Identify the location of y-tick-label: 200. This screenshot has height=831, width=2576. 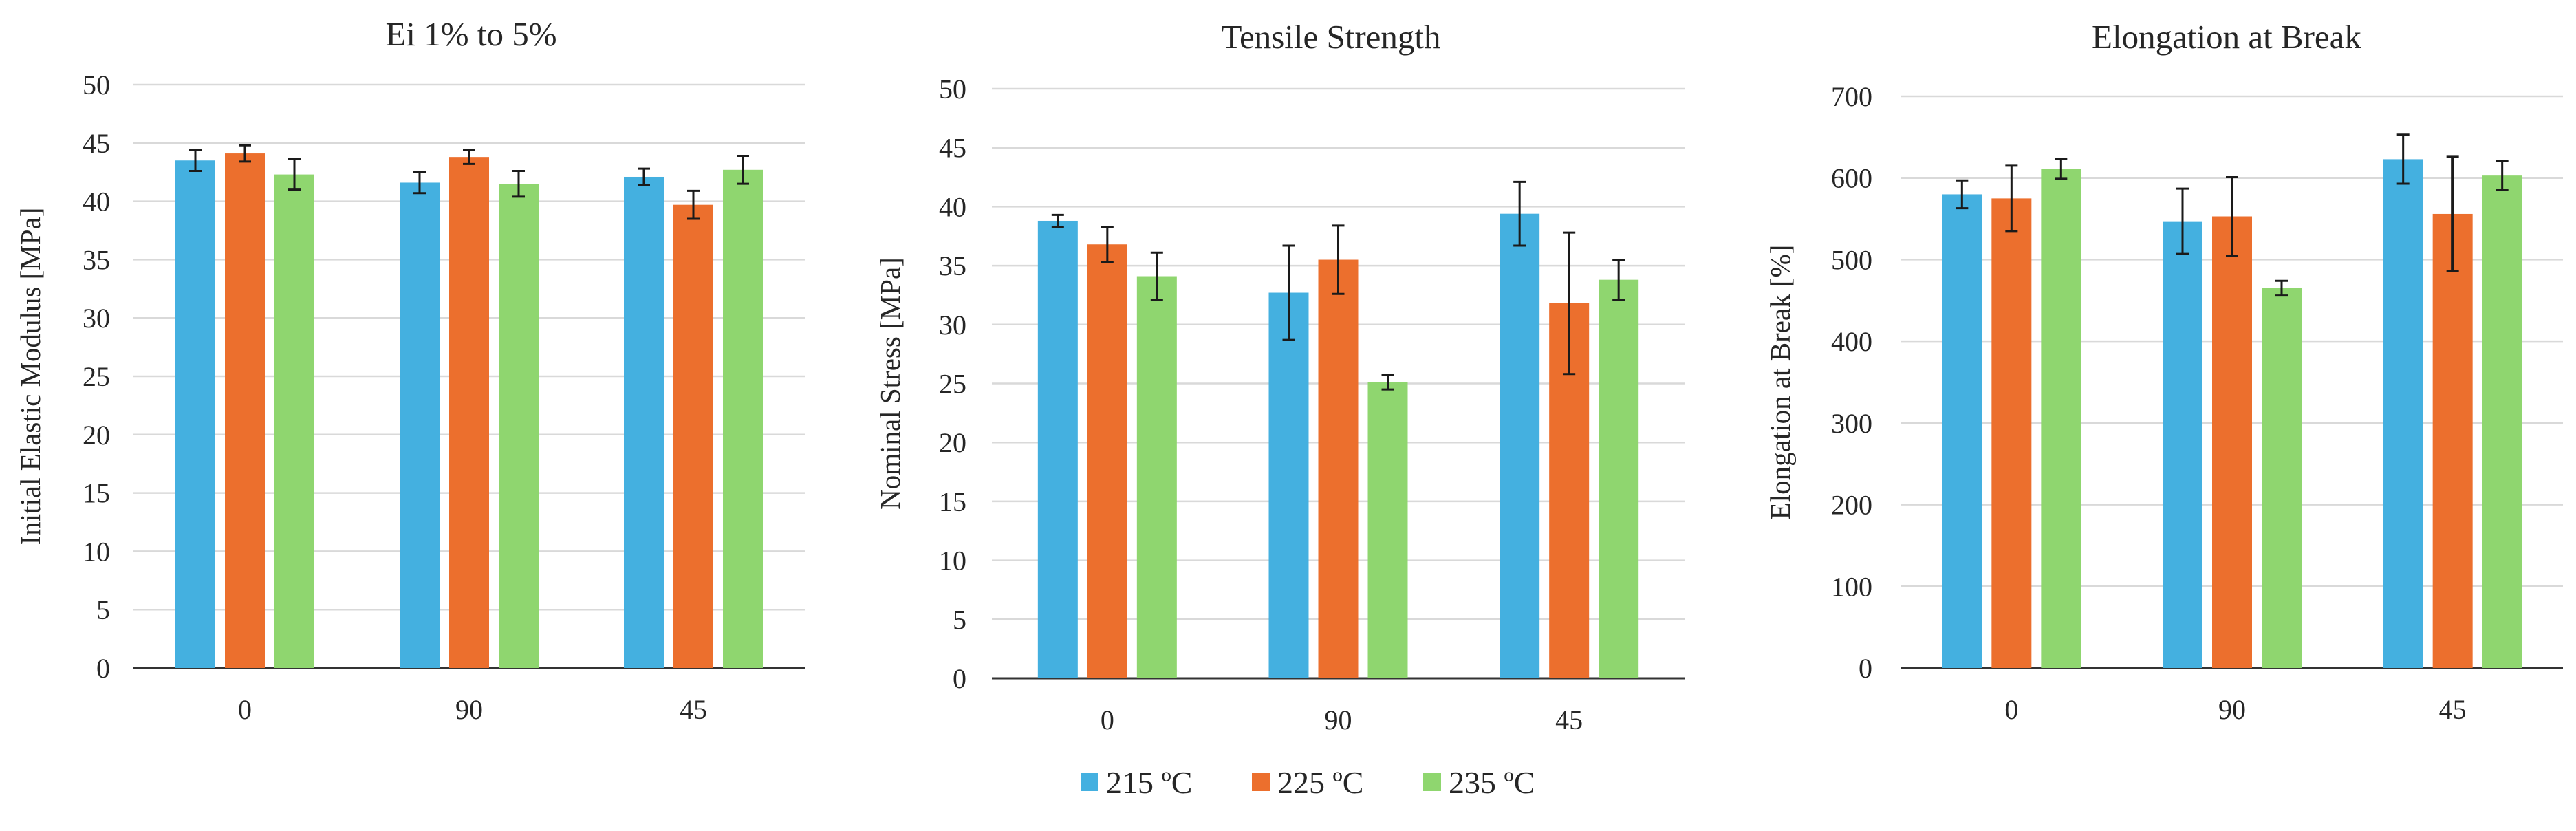
(1851, 505).